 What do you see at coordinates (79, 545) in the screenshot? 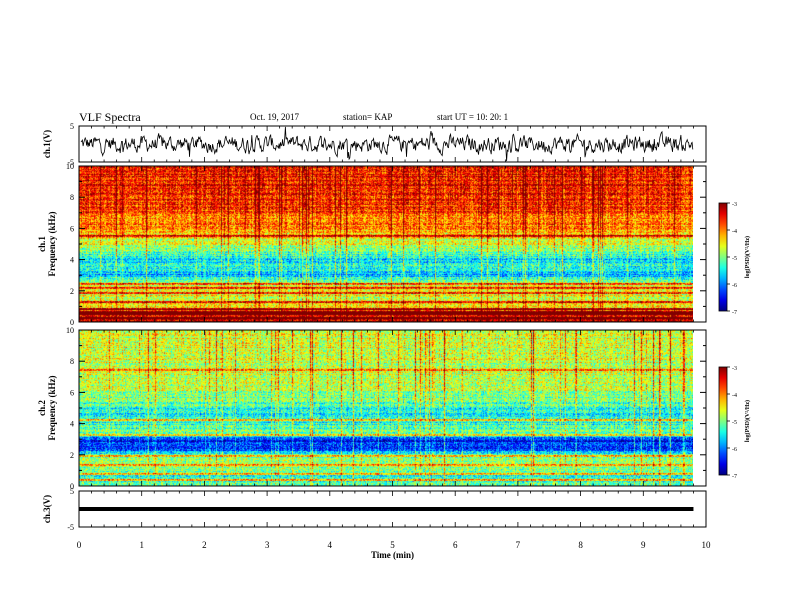
I see `xtick-label: 0` at bounding box center [79, 545].